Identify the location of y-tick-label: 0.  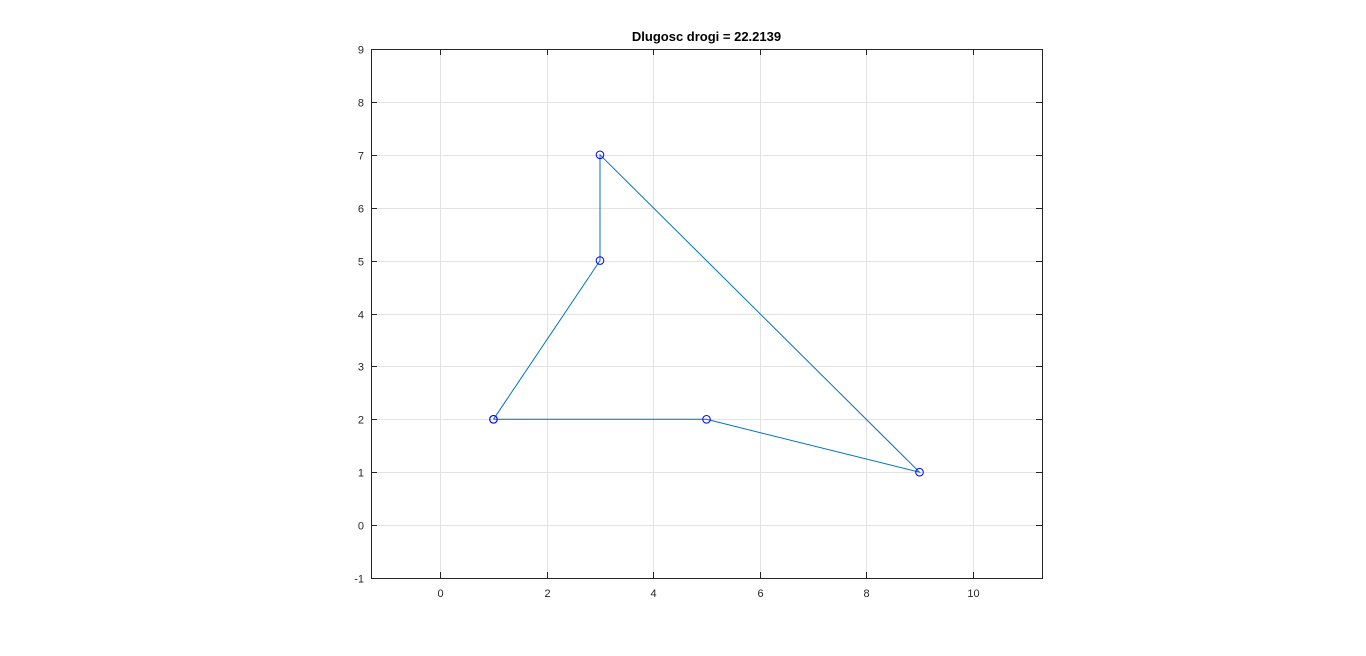
(361, 527).